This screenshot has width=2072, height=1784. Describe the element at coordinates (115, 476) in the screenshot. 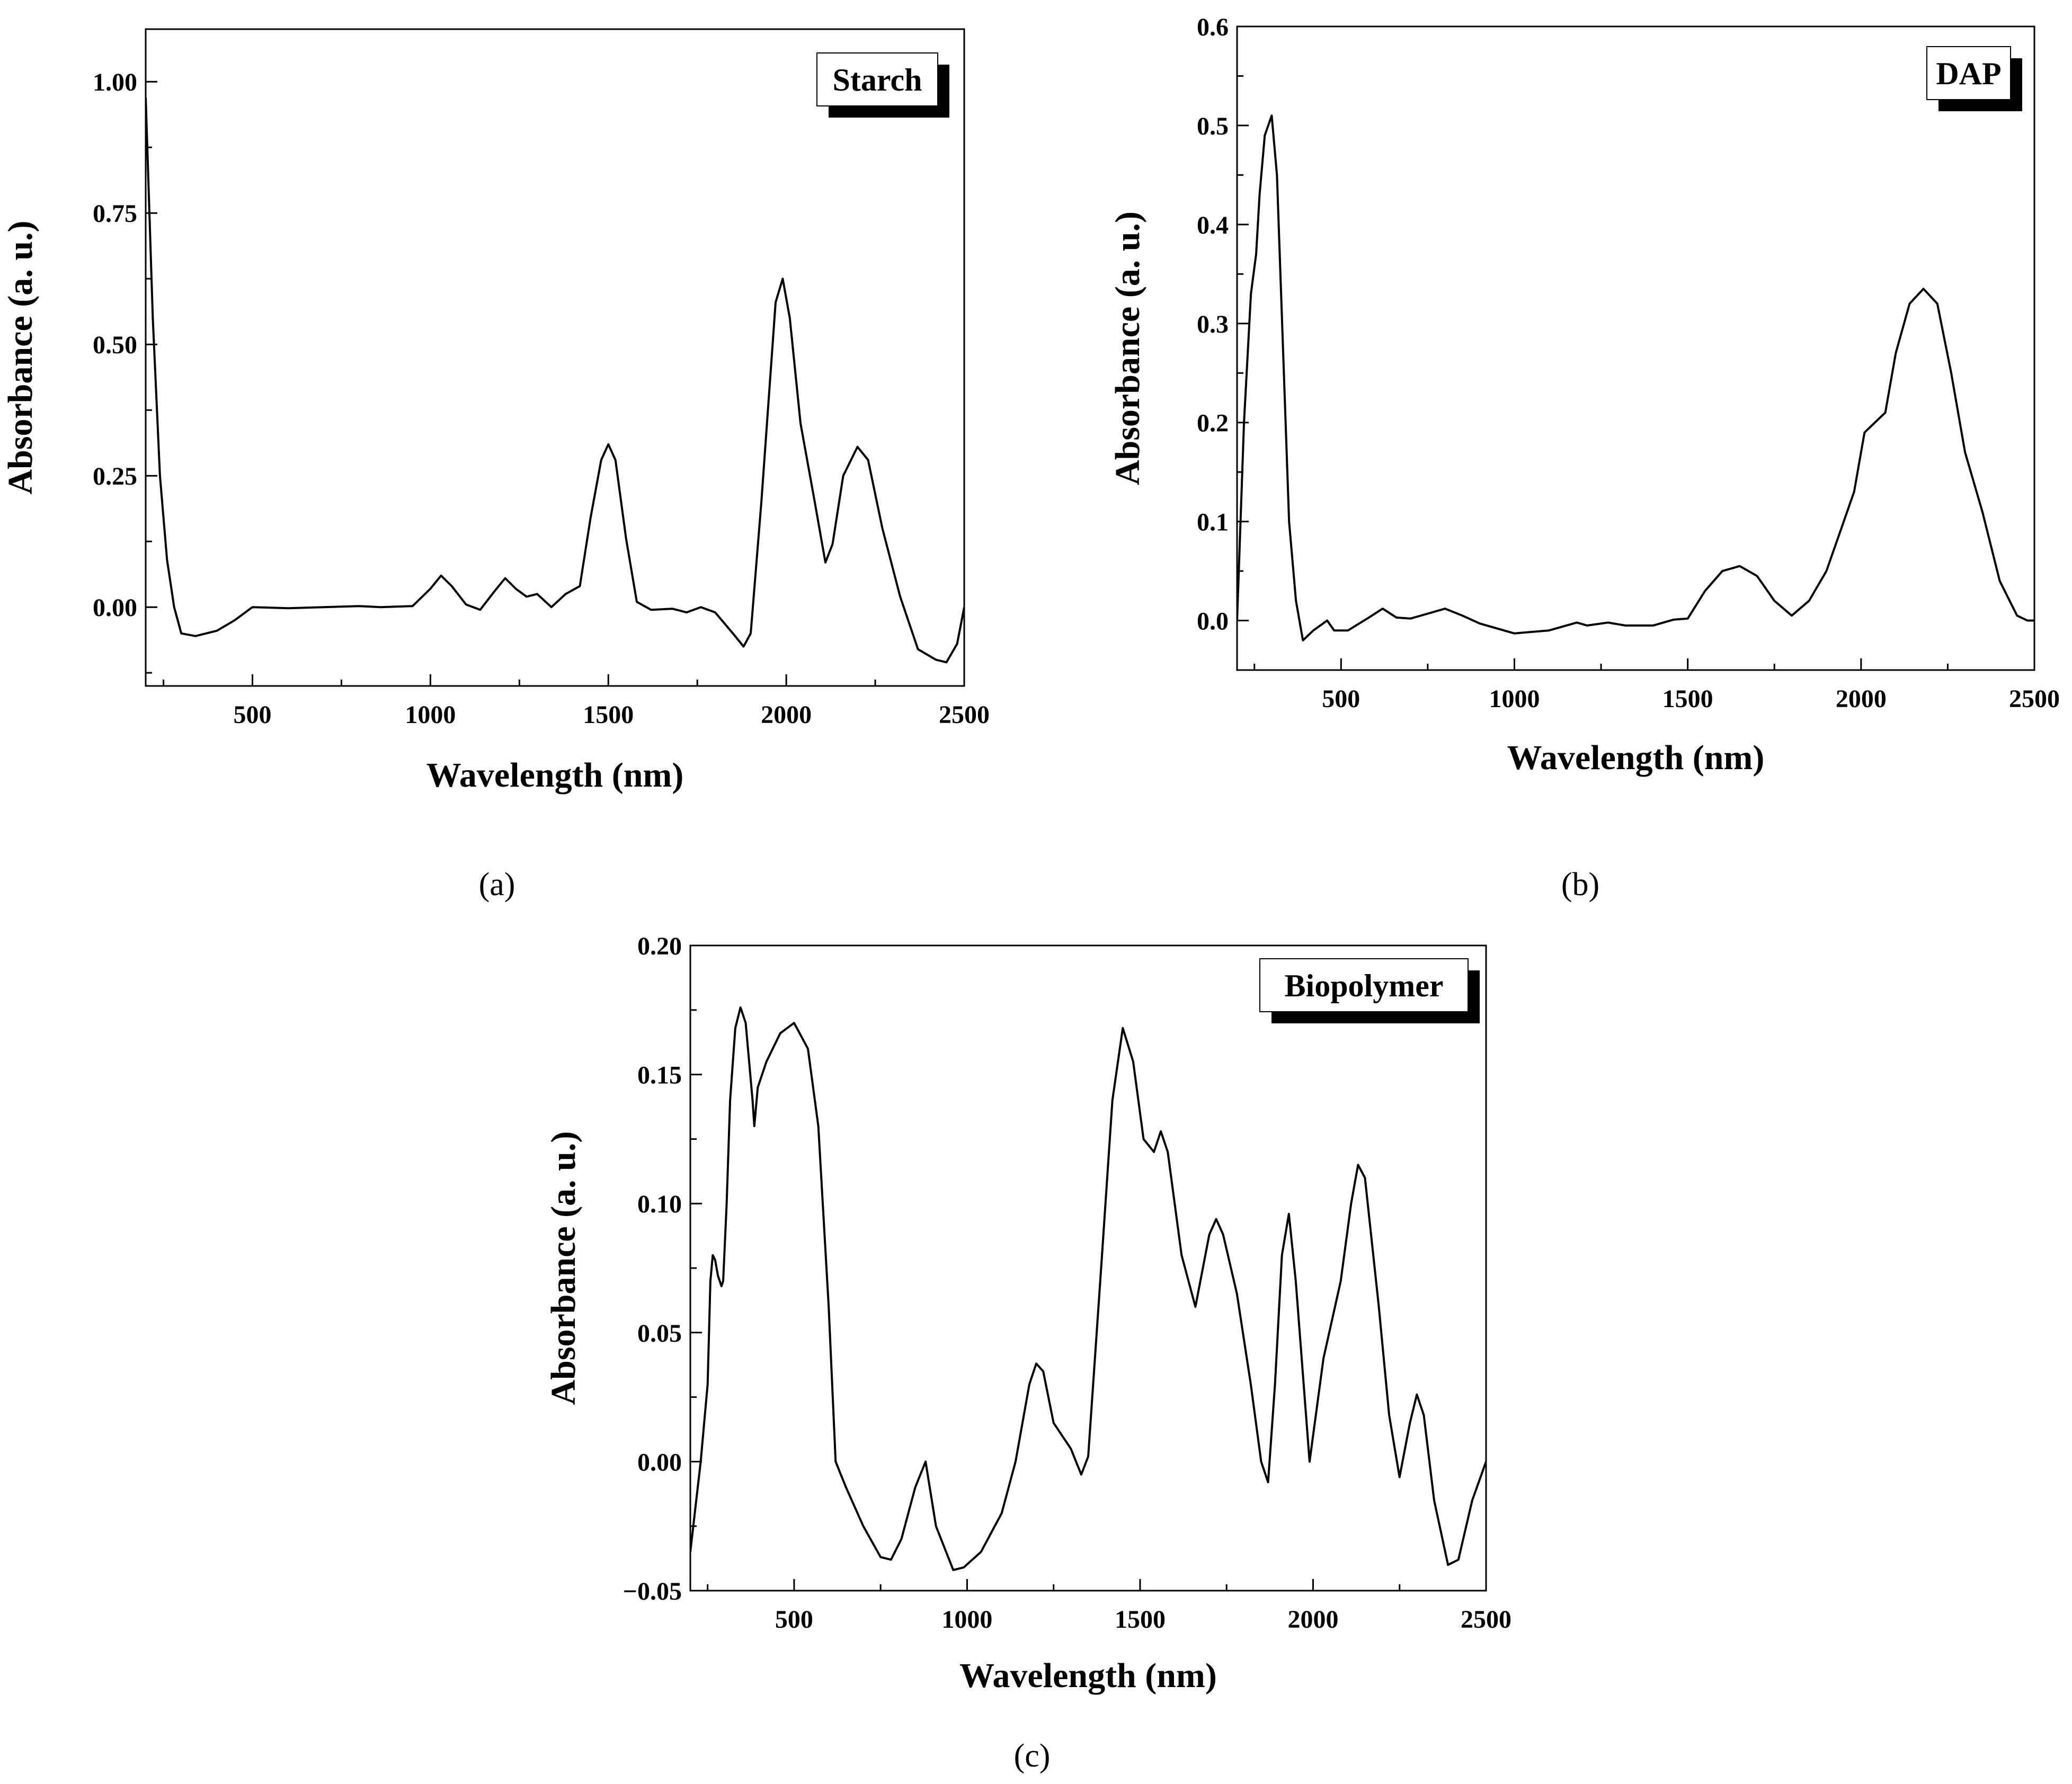

I see `y-tick-label: 0.25` at that location.